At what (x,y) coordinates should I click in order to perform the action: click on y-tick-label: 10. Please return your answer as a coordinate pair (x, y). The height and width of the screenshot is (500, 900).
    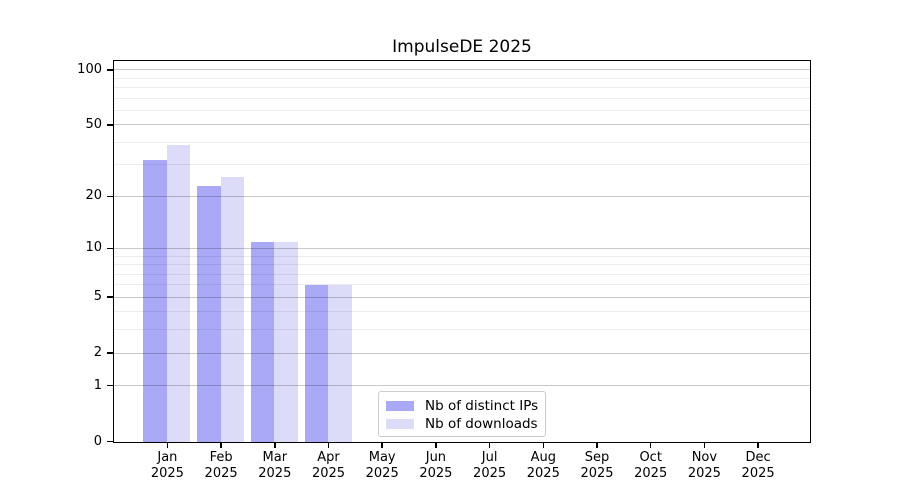
    Looking at the image, I should click on (93, 248).